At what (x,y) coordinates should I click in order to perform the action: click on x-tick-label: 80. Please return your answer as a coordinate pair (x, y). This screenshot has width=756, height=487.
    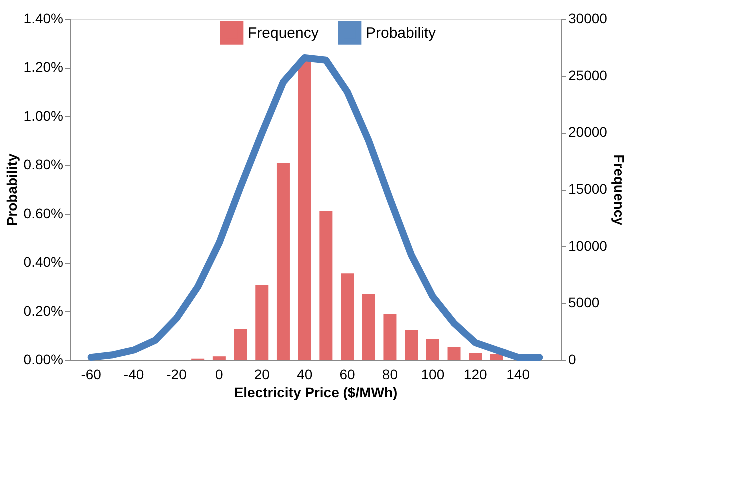
    Looking at the image, I should click on (390, 374).